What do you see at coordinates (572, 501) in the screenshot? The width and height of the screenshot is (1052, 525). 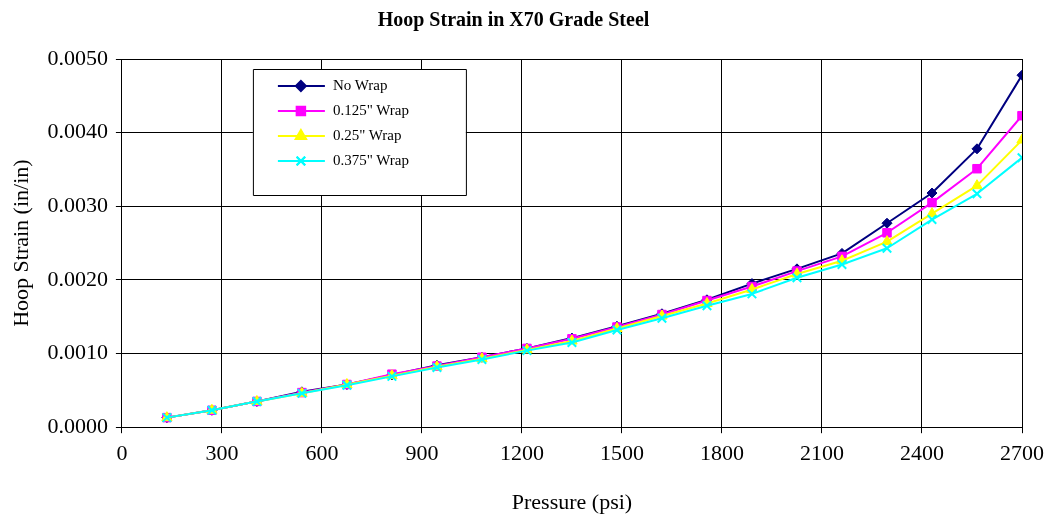 I see `x-axis-title: Pressure (psi)` at bounding box center [572, 501].